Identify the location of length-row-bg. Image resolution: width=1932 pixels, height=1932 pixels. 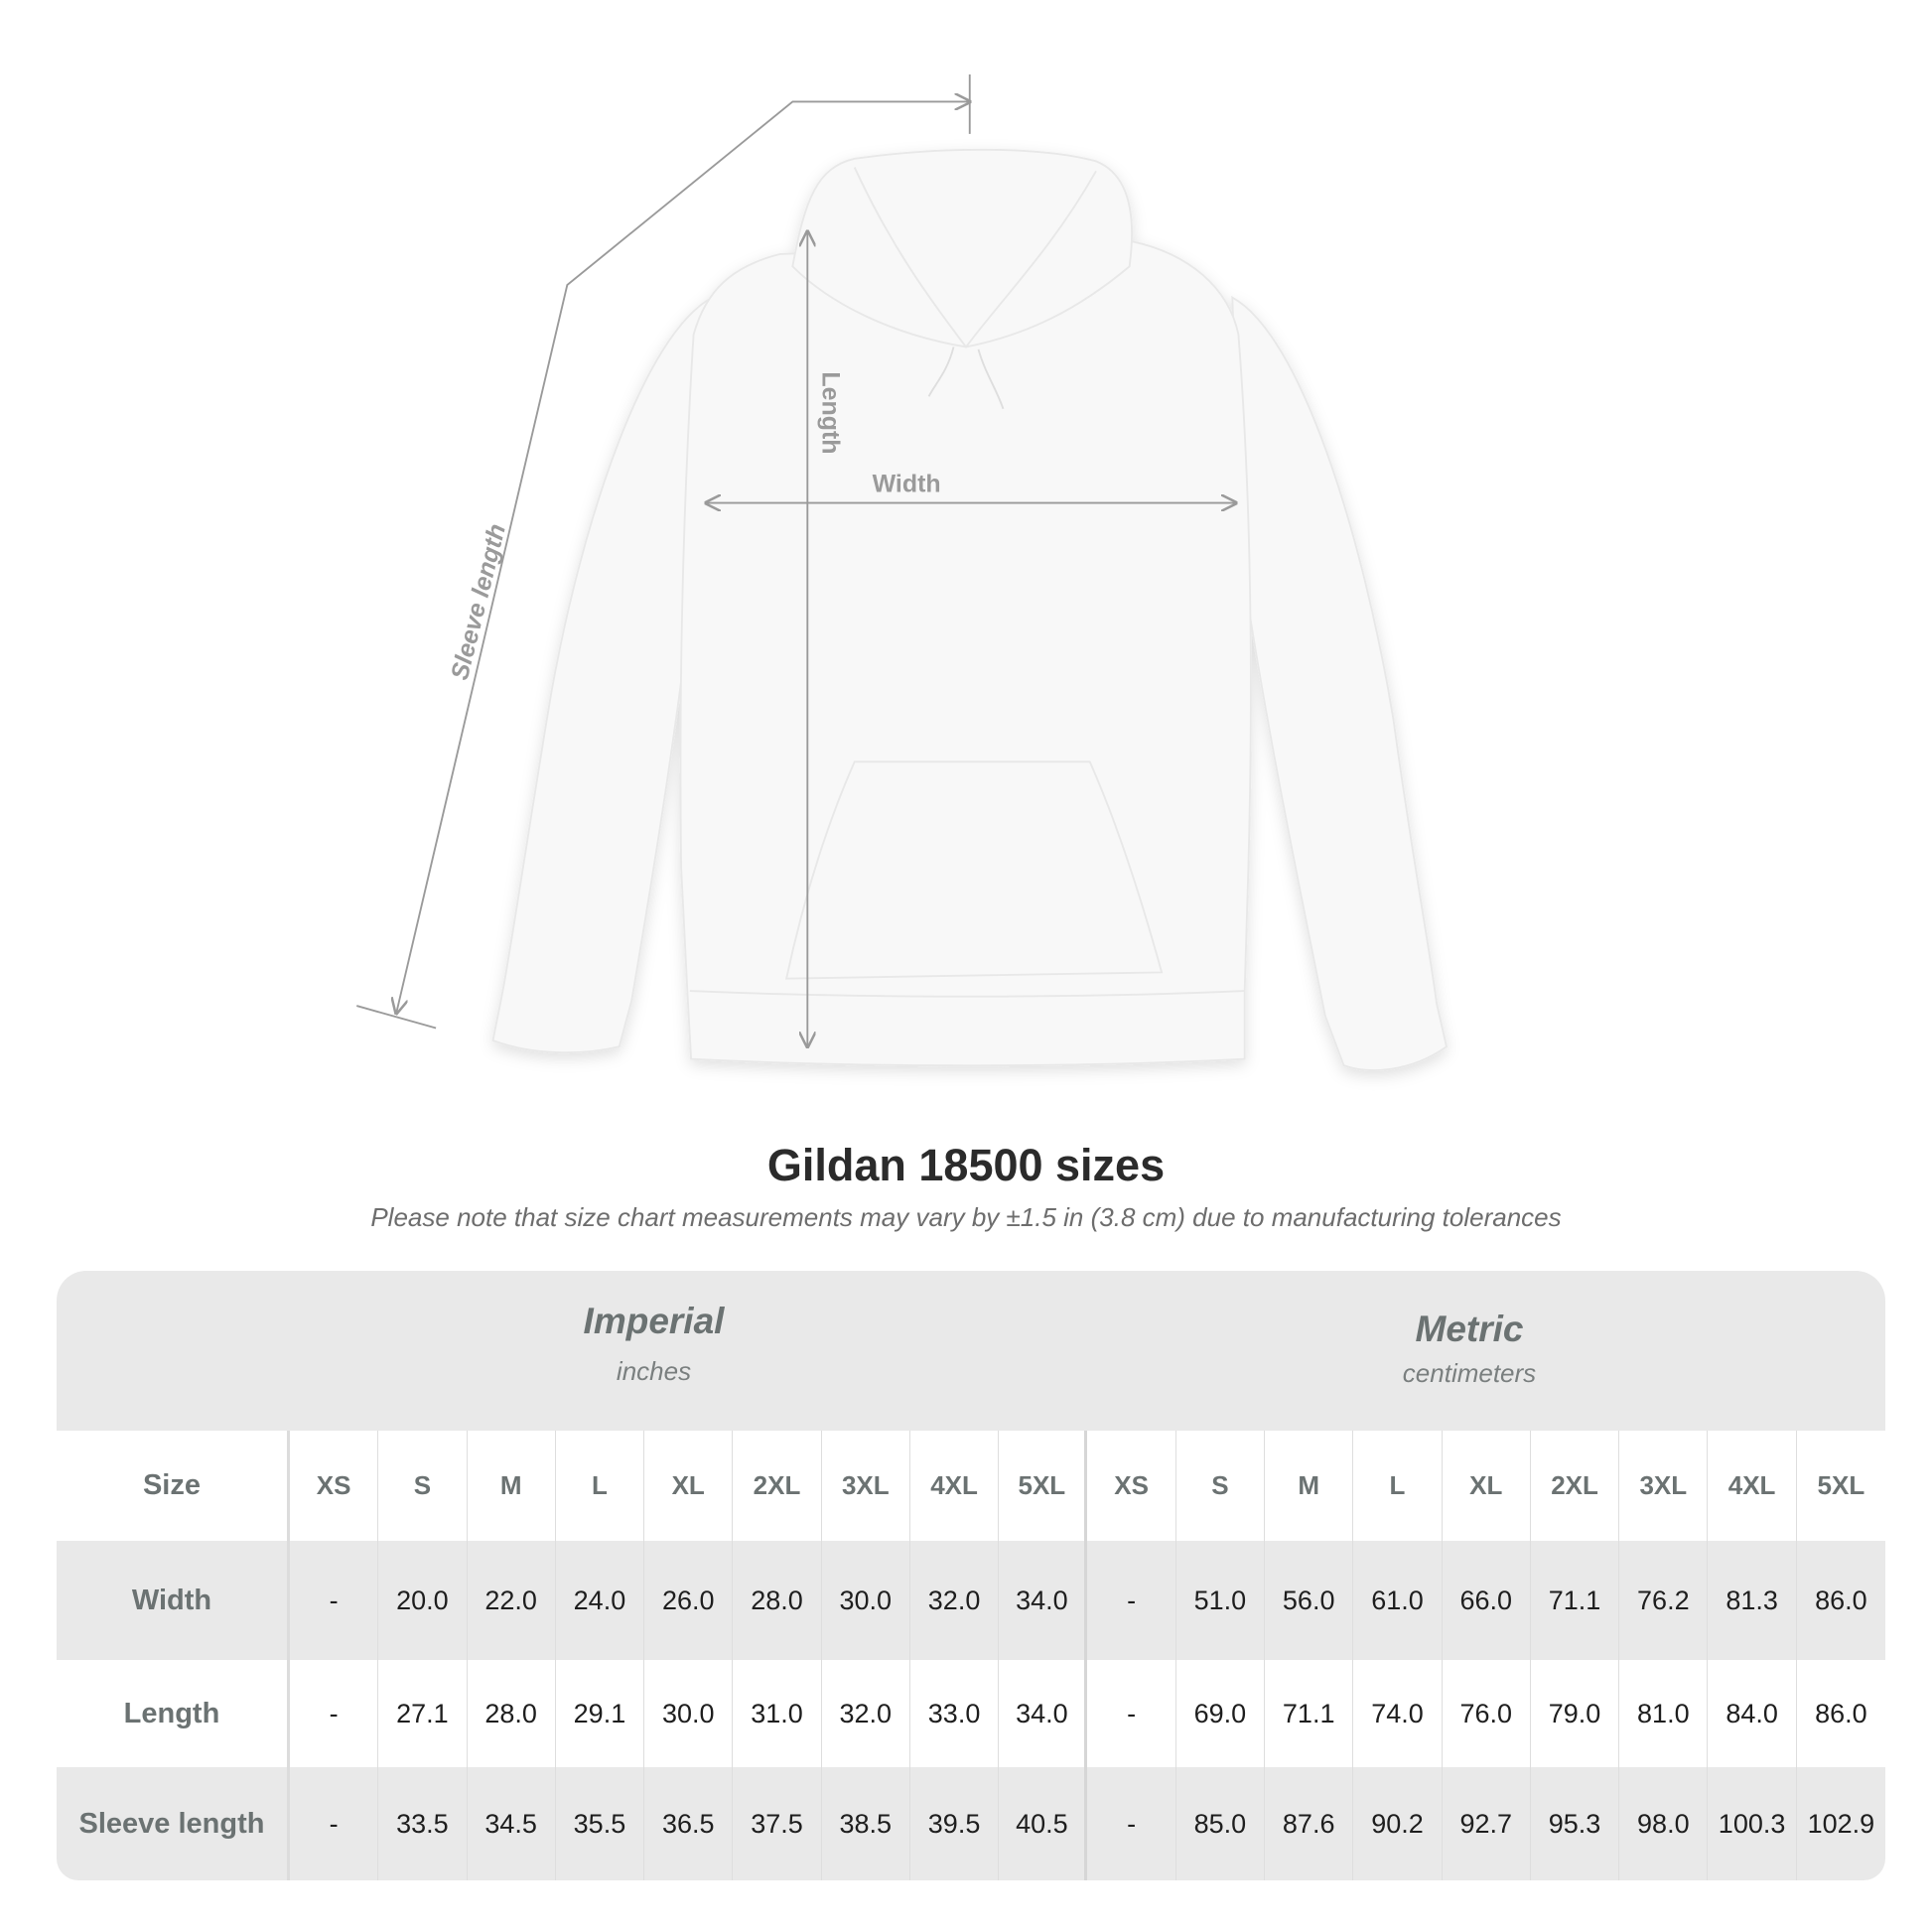
(971, 1714).